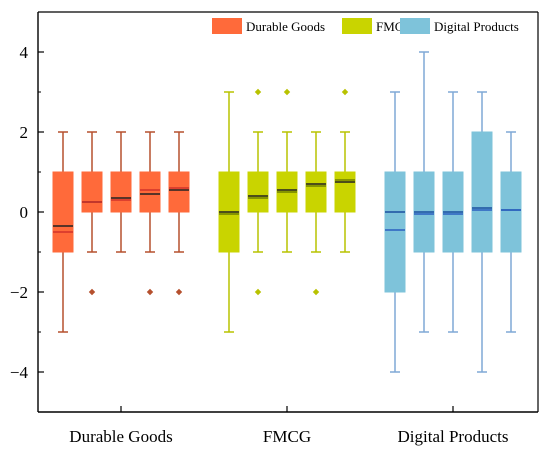 This screenshot has width=550, height=457. What do you see at coordinates (24, 132) in the screenshot?
I see `y-tick-label: 2` at bounding box center [24, 132].